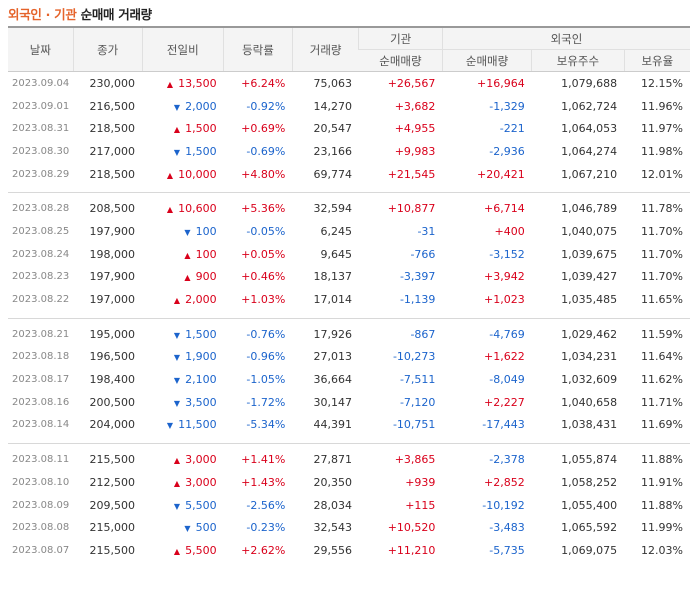  Describe the element at coordinates (501, 83) in the screenshot. I see `row-foreign-net: +16,964` at that location.